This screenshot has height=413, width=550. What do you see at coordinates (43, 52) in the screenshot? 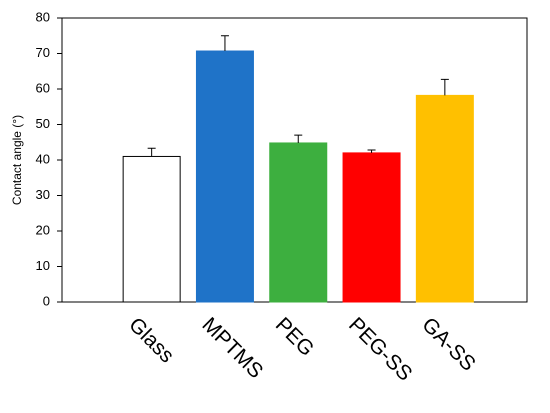
I see `y-tick-label: 70` at bounding box center [43, 52].